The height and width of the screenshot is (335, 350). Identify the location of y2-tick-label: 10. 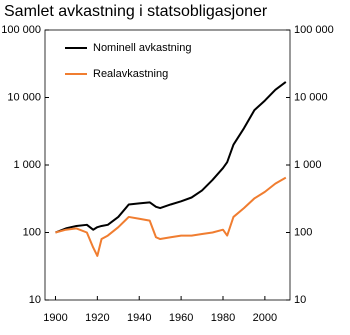
(300, 300).